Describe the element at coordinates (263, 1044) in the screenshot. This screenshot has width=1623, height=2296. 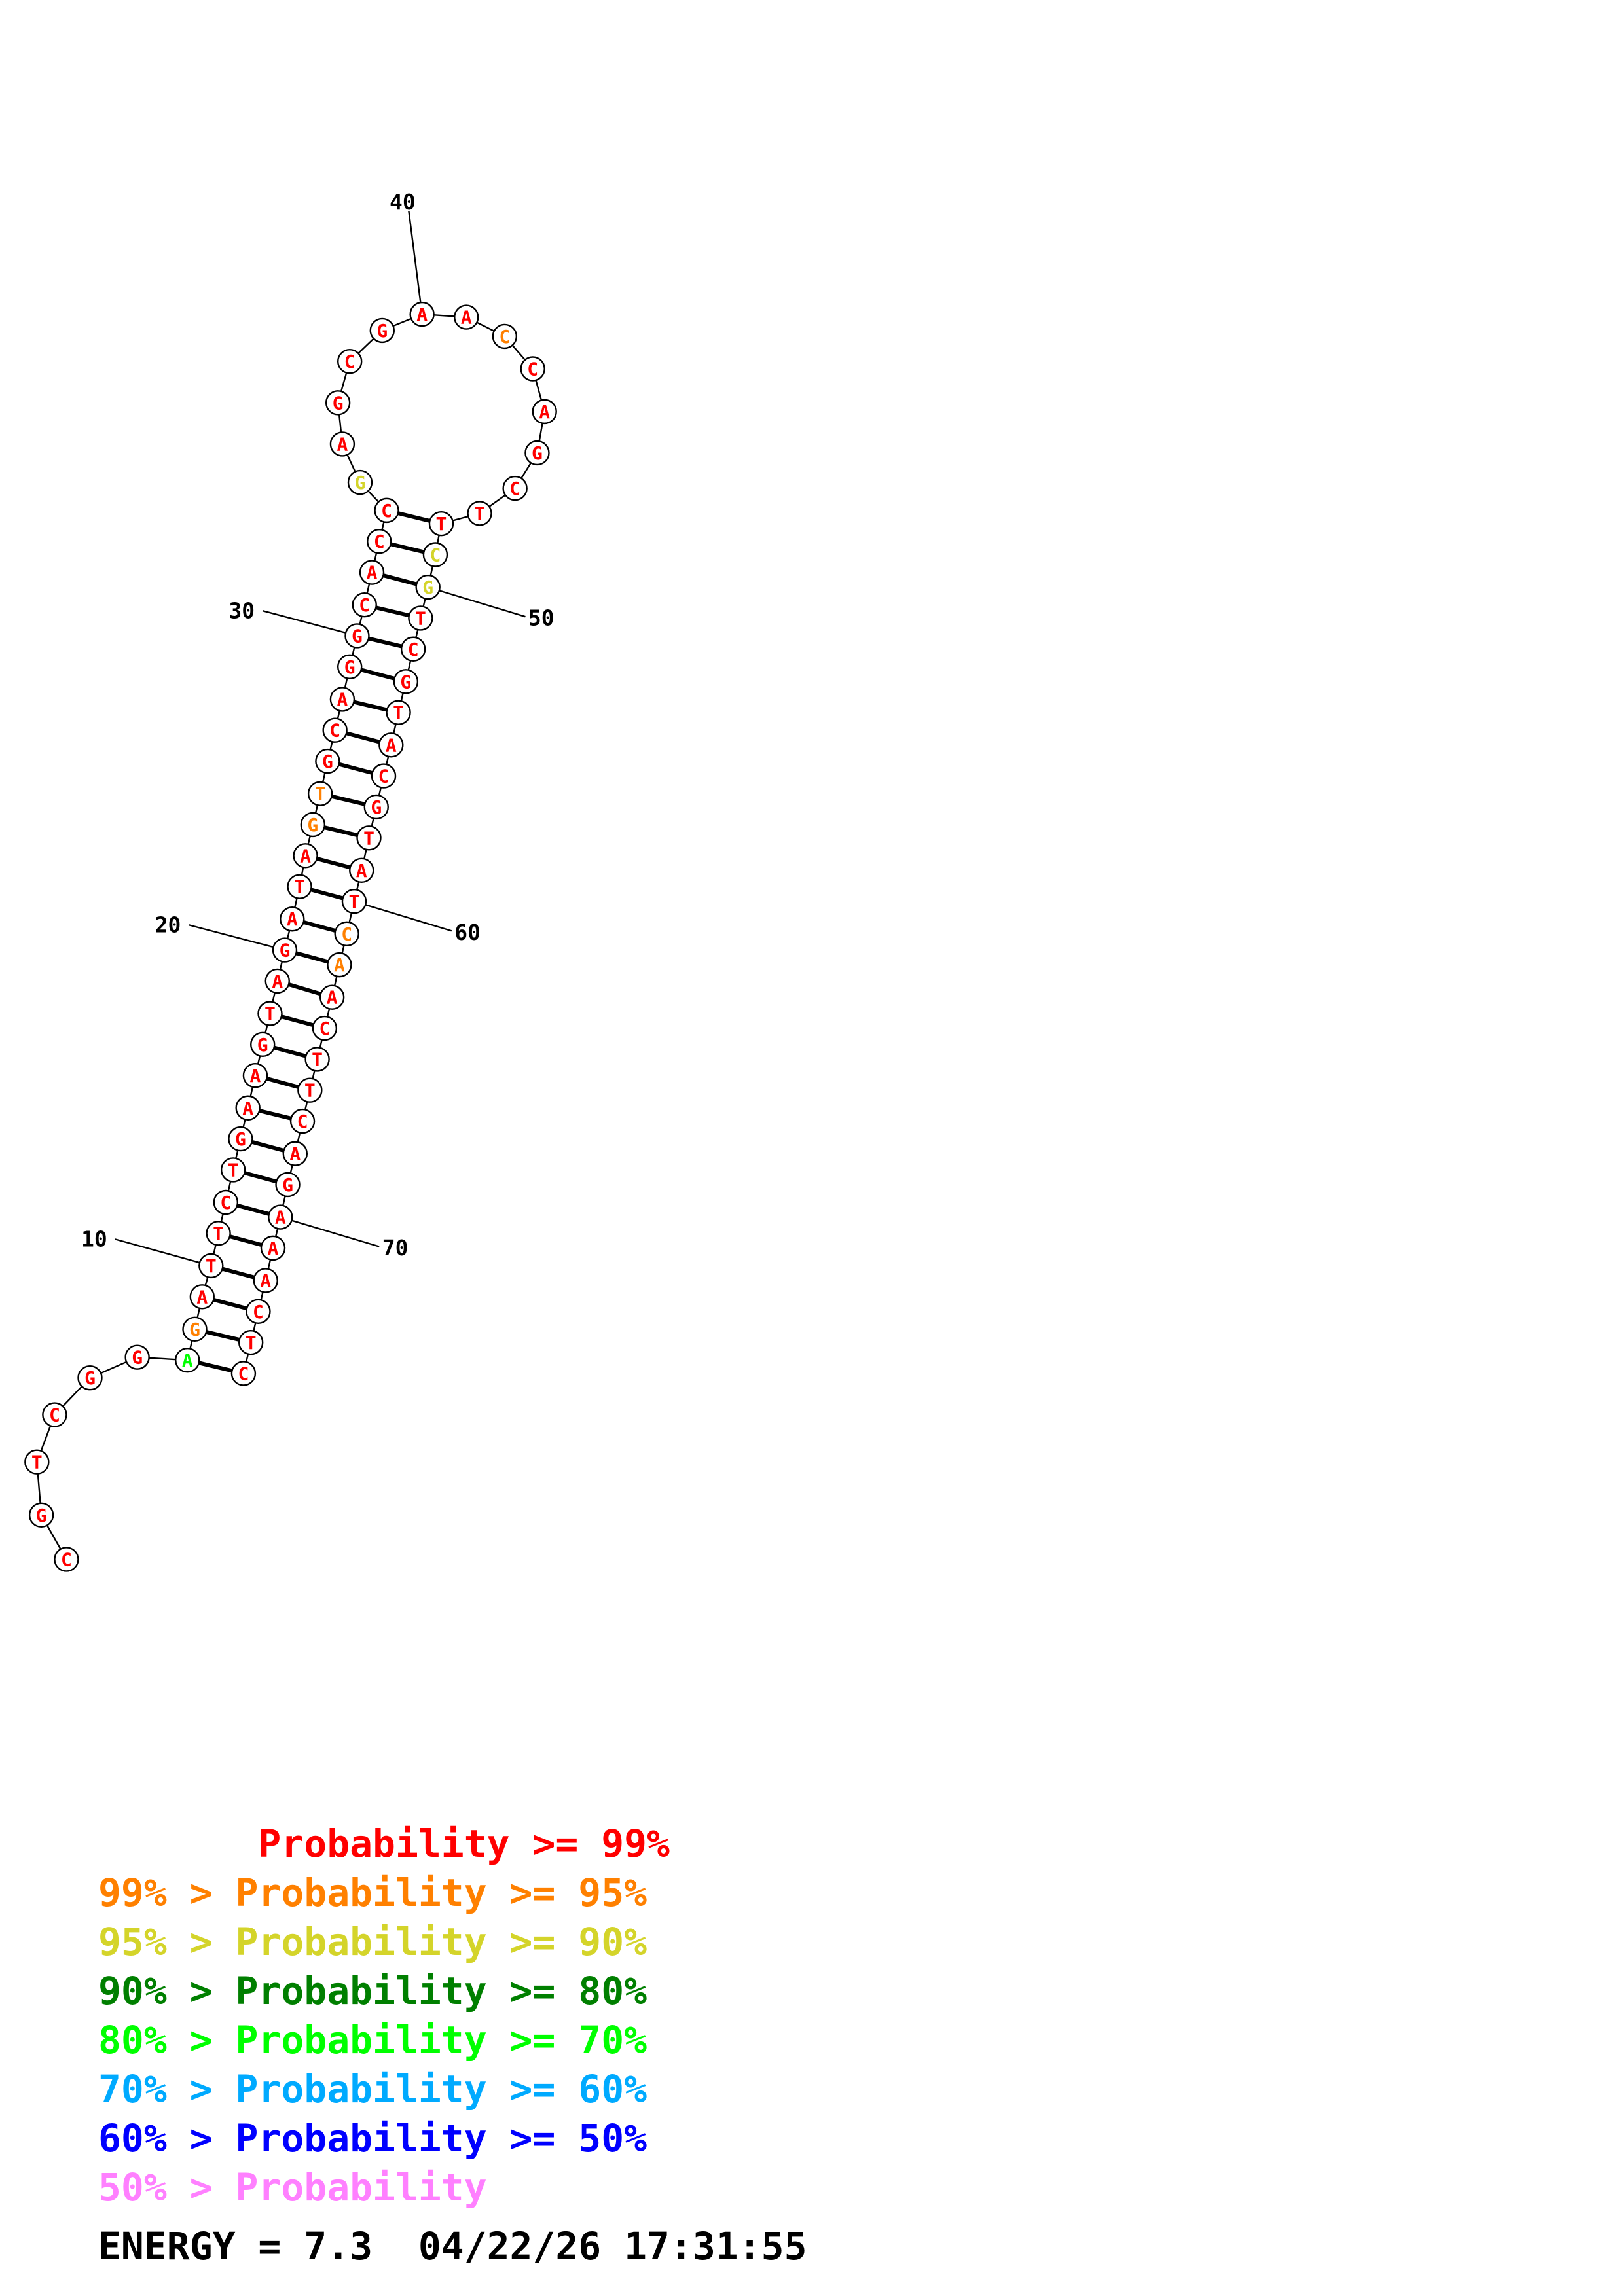
I see `nucleotide-17: G` at that location.